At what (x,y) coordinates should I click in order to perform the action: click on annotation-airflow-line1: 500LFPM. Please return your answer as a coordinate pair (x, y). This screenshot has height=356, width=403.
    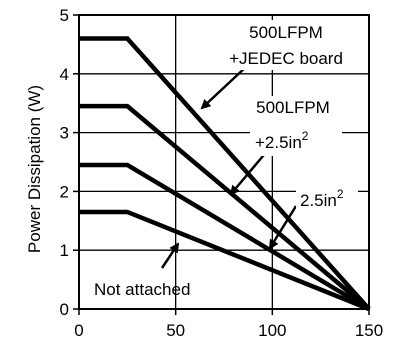
    Looking at the image, I should click on (293, 107).